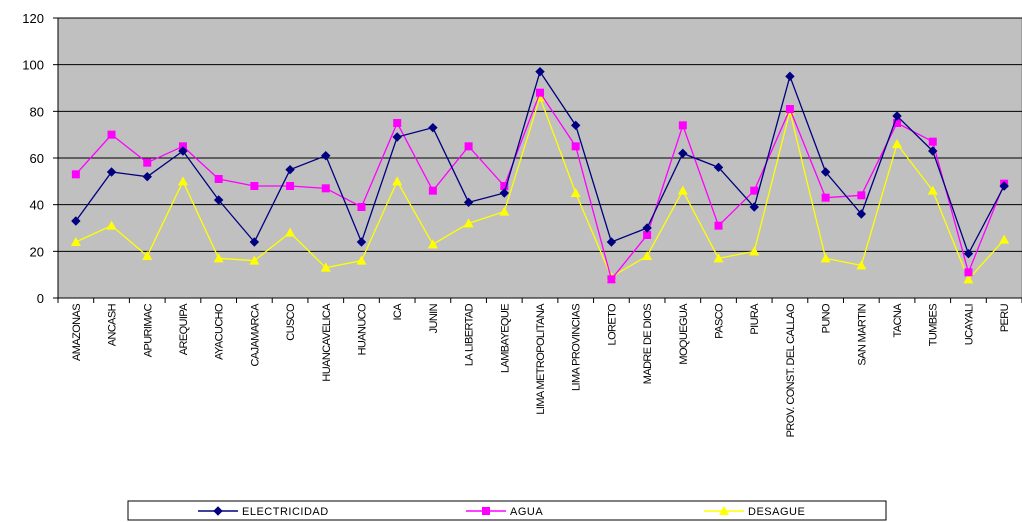 This screenshot has height=522, width=1022. Describe the element at coordinates (526, 512) in the screenshot. I see `legend-label: AGUA` at that location.